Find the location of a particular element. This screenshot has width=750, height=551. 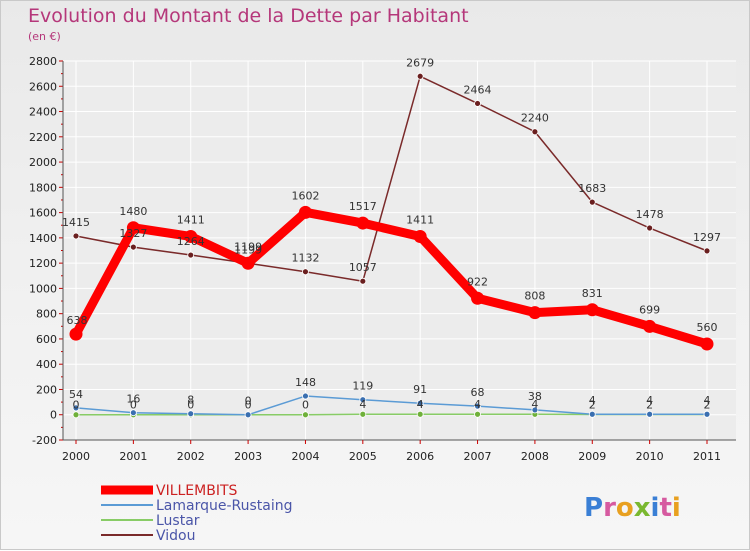

data-label: 16 is located at coordinates (133, 399).